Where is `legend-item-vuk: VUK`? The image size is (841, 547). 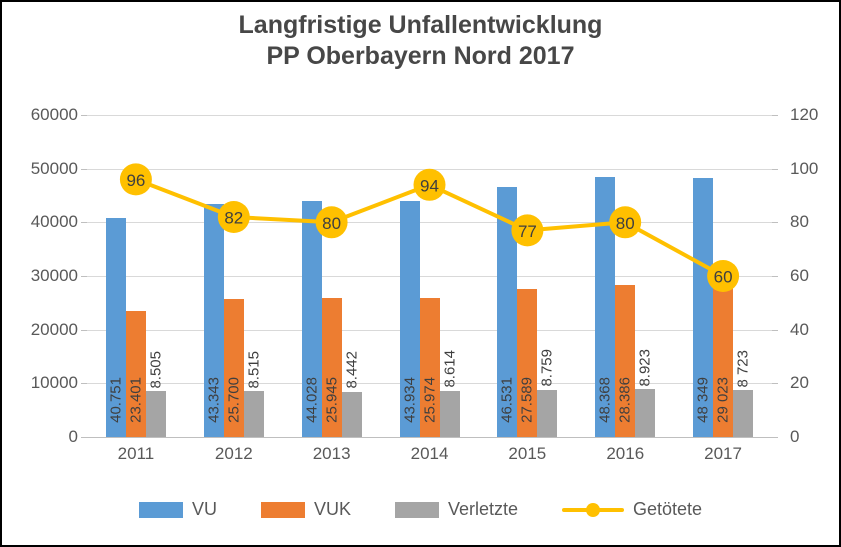 legend-item-vuk: VUK is located at coordinates (305, 509).